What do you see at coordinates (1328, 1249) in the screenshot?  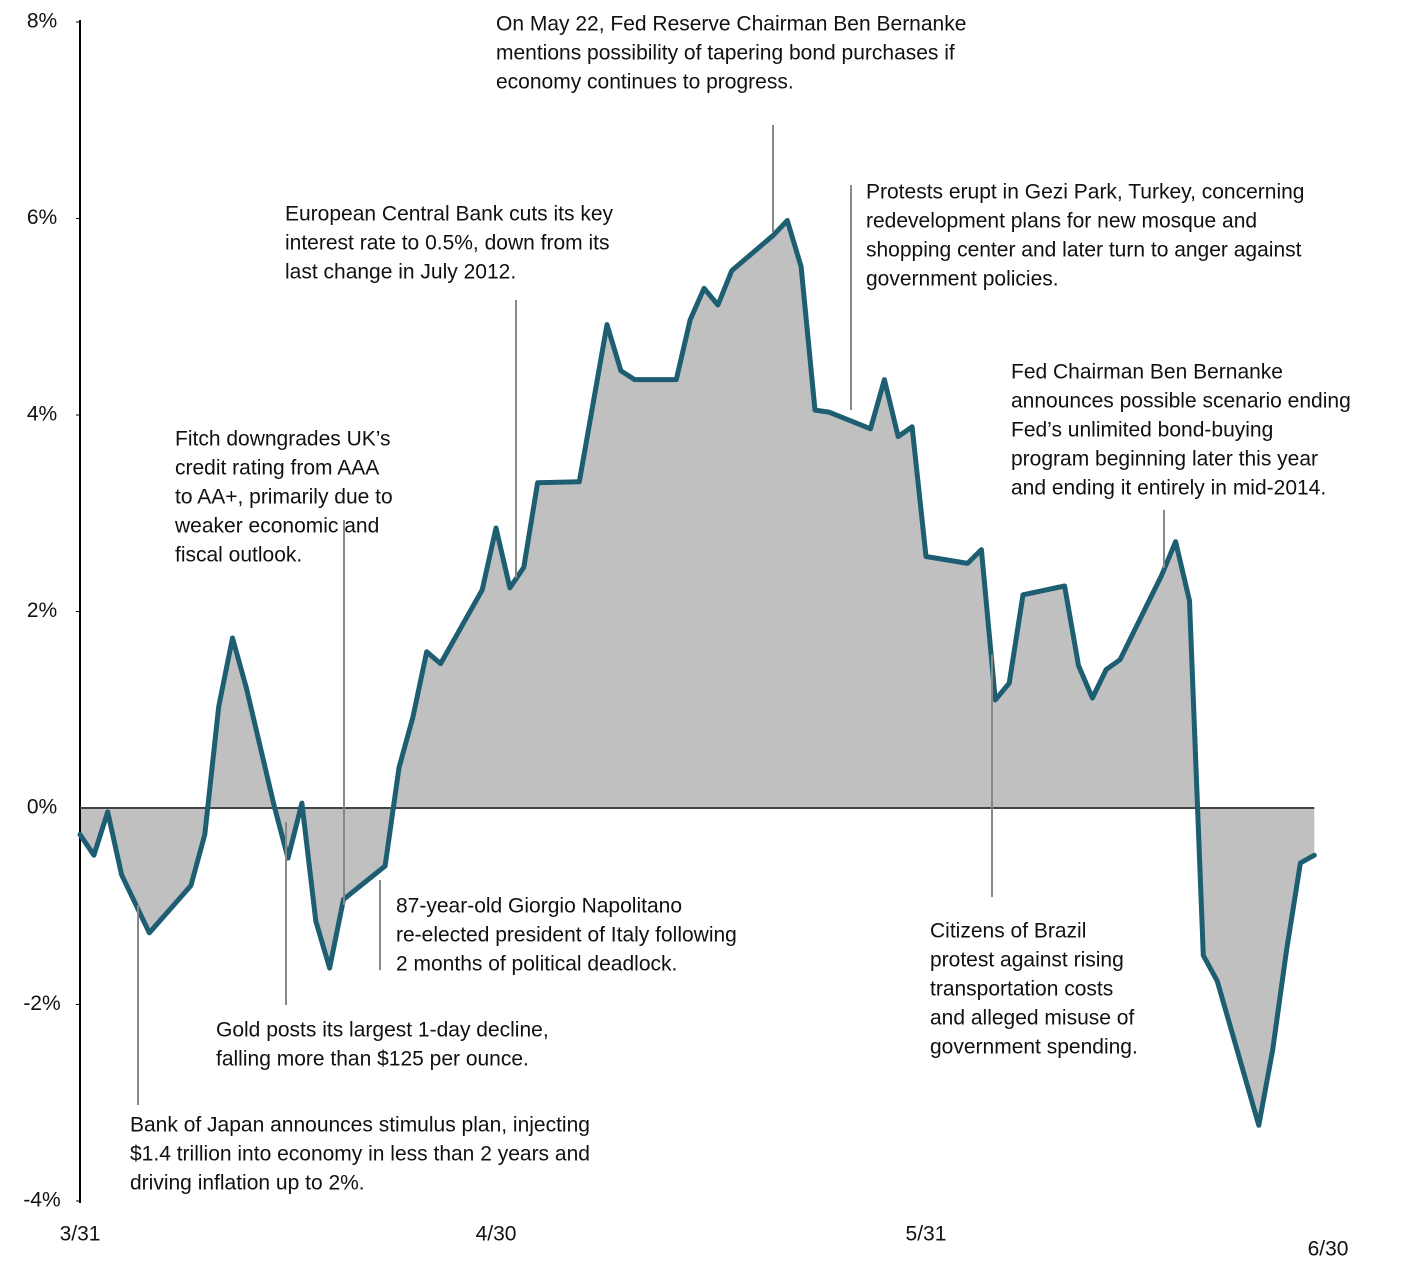 I see `x-tick-label: 6/30` at bounding box center [1328, 1249].